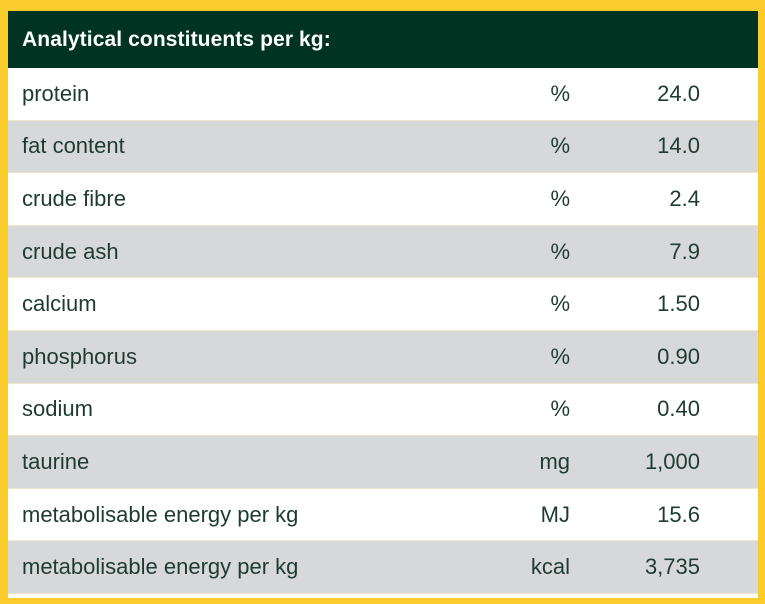 This screenshot has width=765, height=604. What do you see at coordinates (383, 567) in the screenshot?
I see `table-row: metabolisable energy per kg kcal 3,735` at bounding box center [383, 567].